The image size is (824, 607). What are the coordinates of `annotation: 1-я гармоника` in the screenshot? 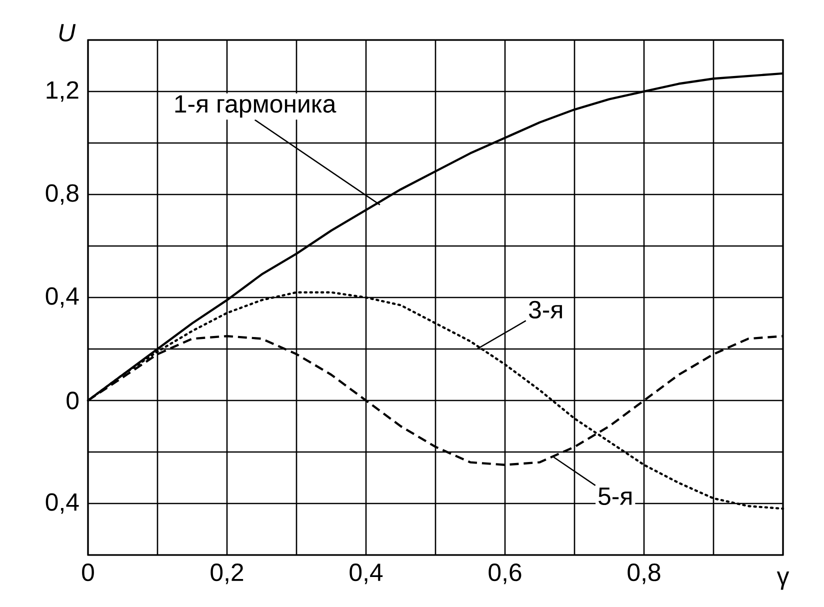 It's located at (255, 106).